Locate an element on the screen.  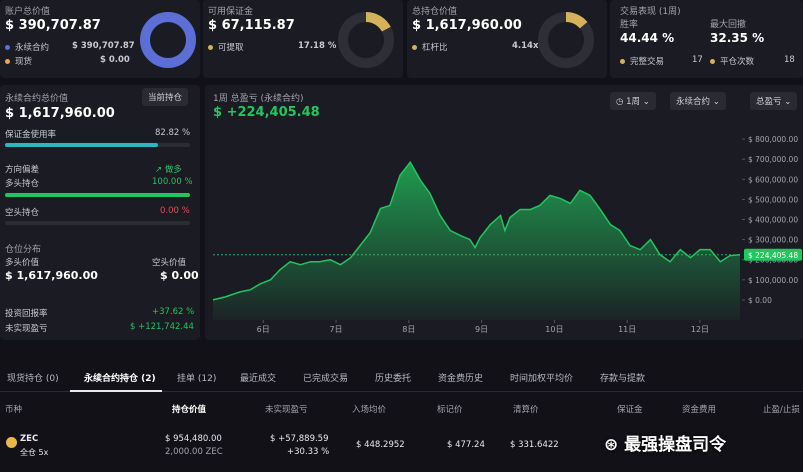
label: 平仓次数 is located at coordinates (737, 62).